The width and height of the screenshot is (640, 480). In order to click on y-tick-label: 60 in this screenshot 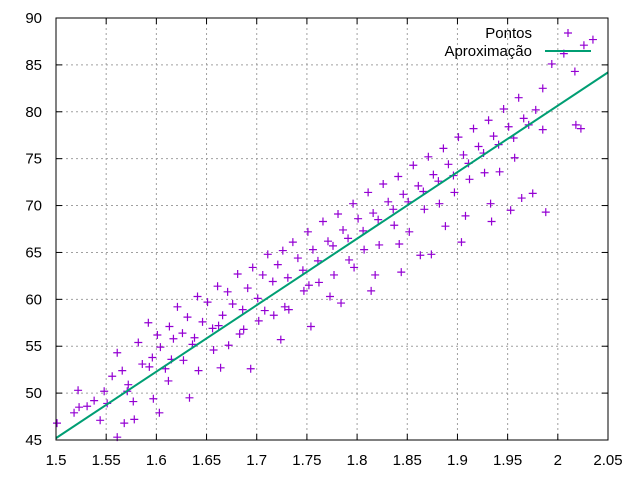, I will do `click(33, 299)`.